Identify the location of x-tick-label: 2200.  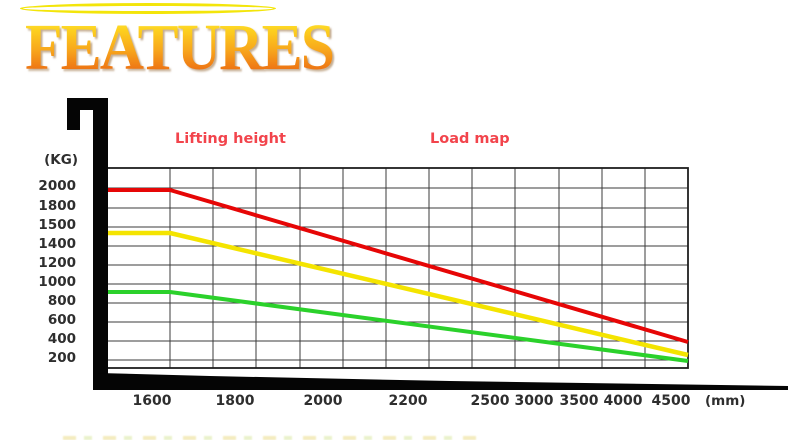
(408, 401).